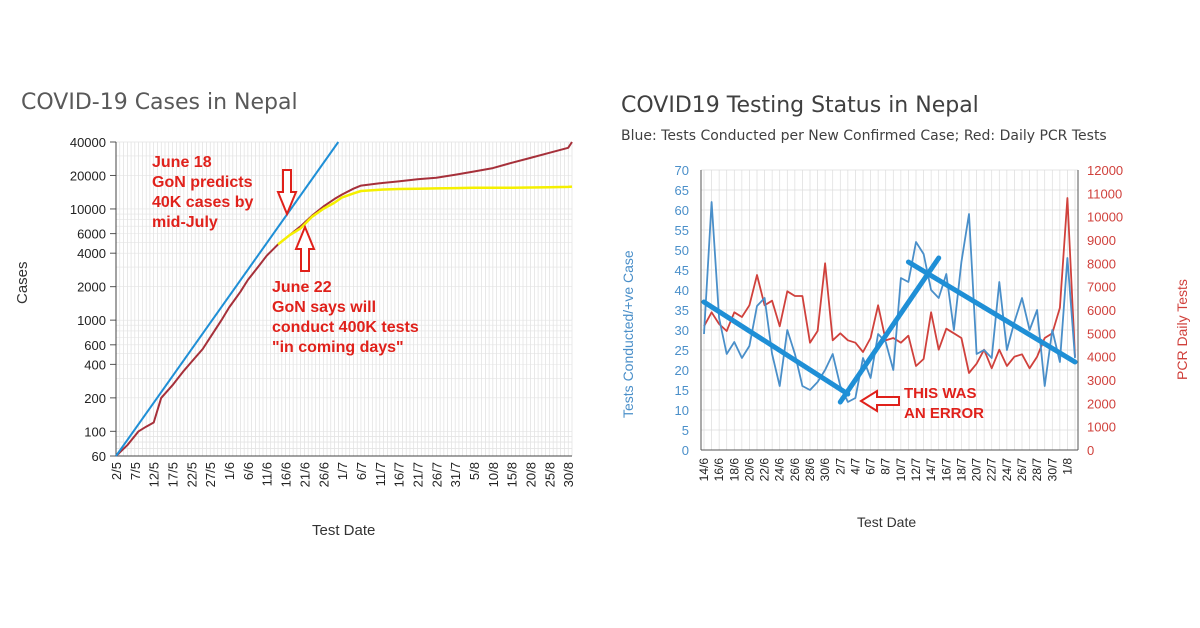 This screenshot has width=1200, height=628. Describe the element at coordinates (628, 334) in the screenshot. I see `testing-y-axis-title: Tests Conducted/+ve Case` at that location.